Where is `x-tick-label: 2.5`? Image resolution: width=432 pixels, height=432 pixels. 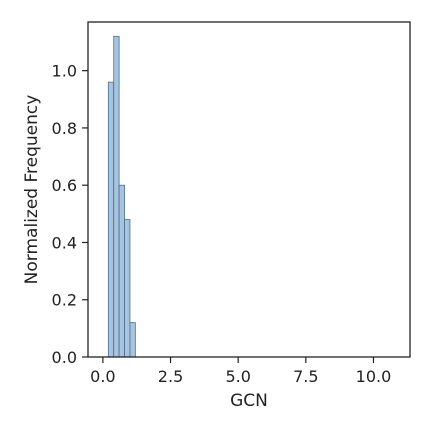 x-tick-label: 2.5 is located at coordinates (170, 376).